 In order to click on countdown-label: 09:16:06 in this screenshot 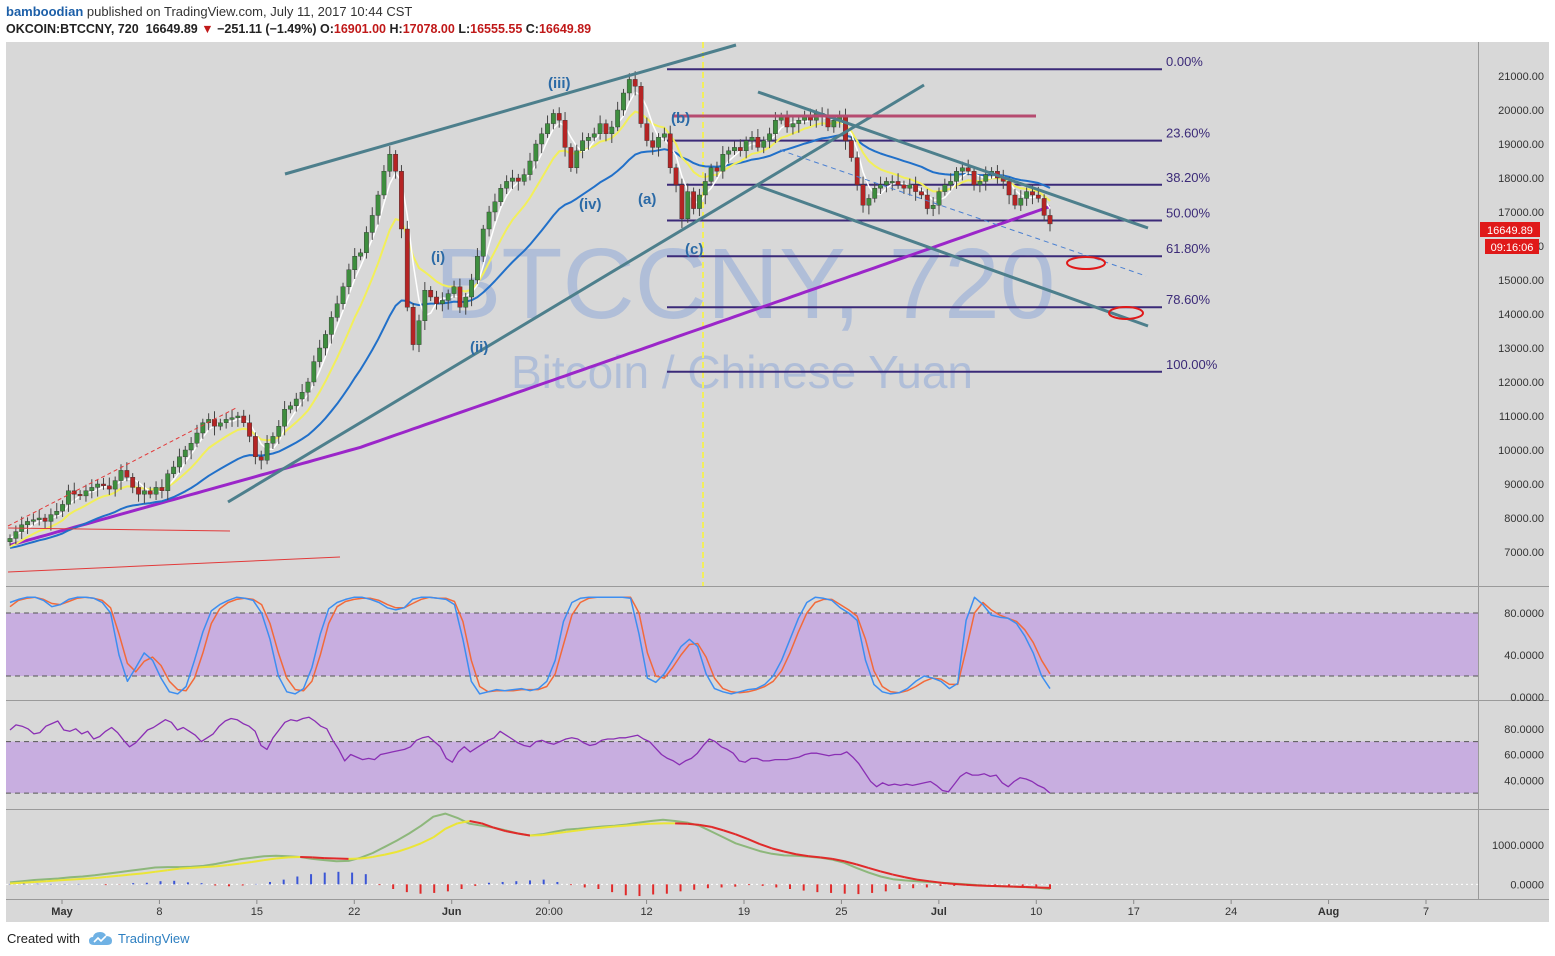, I will do `click(1512, 248)`.